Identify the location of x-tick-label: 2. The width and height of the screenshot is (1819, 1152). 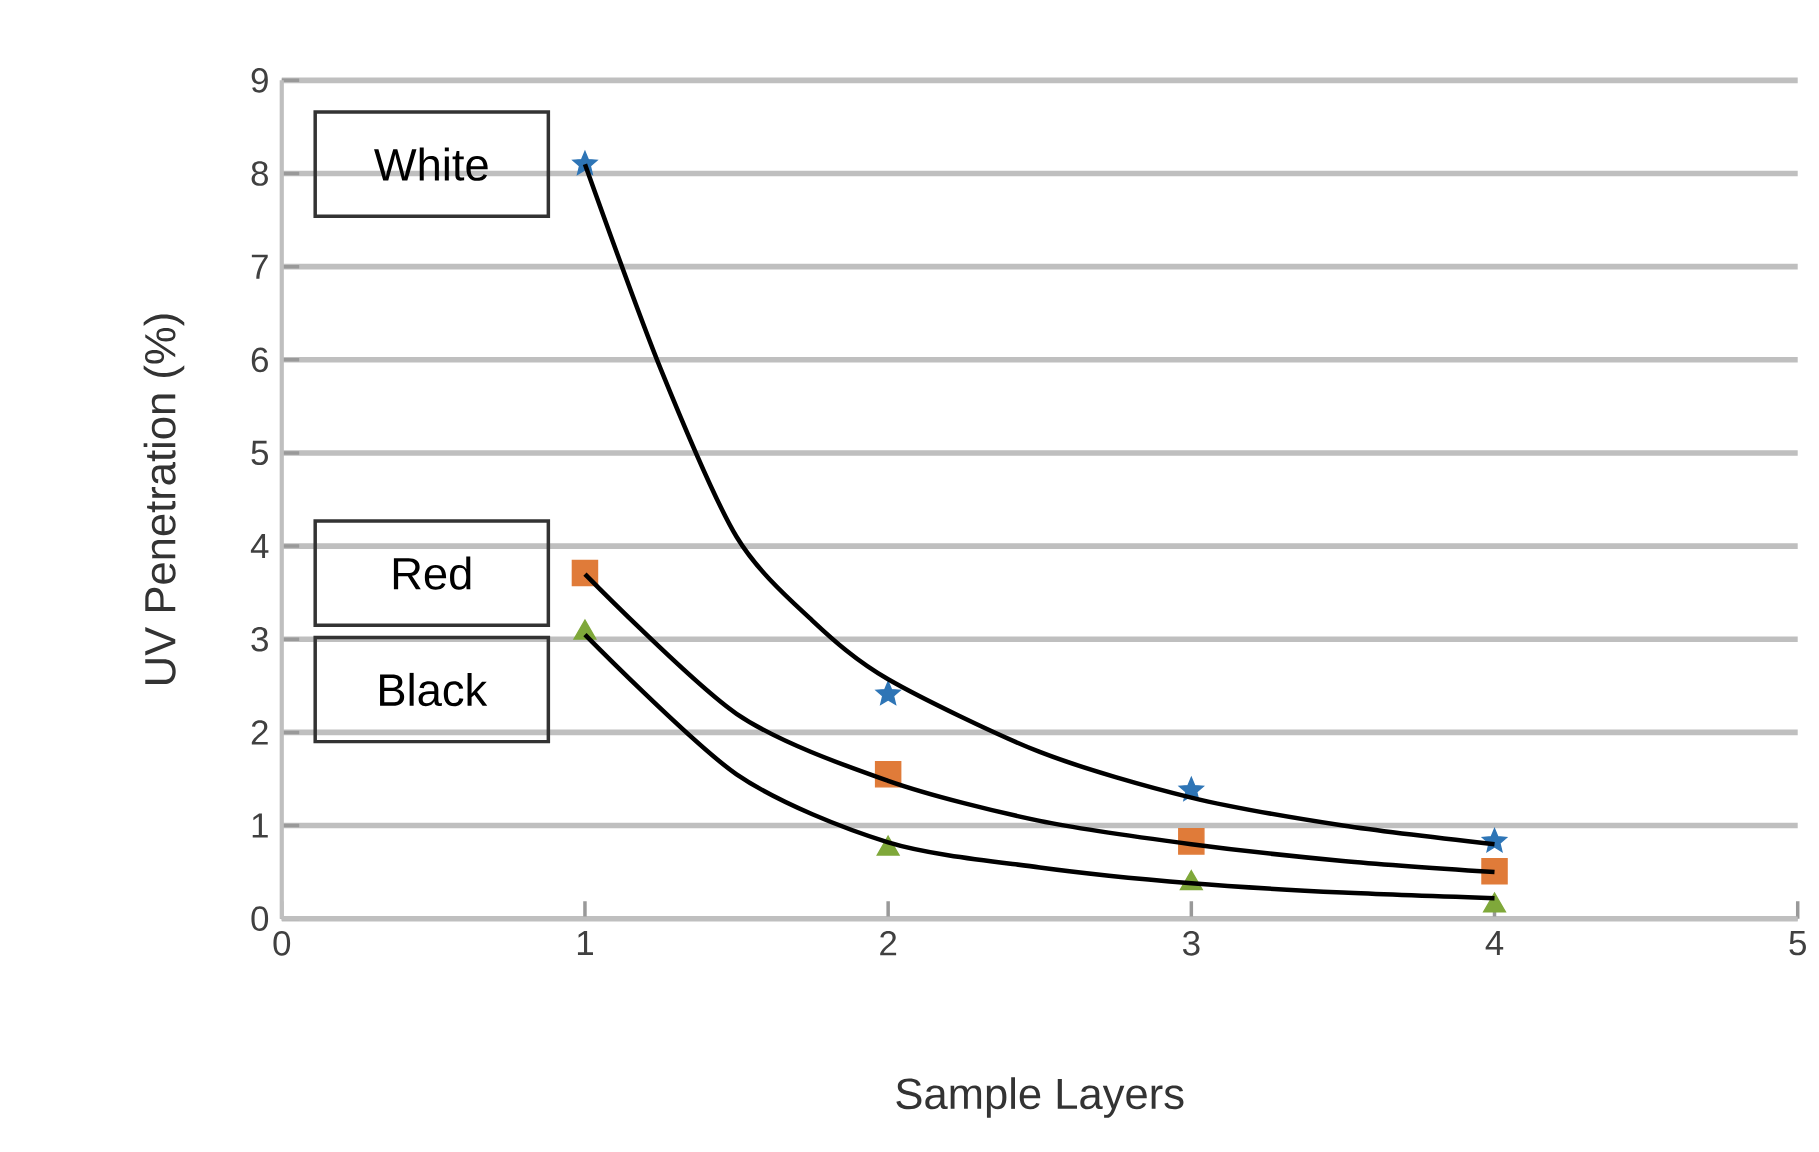
(888, 943).